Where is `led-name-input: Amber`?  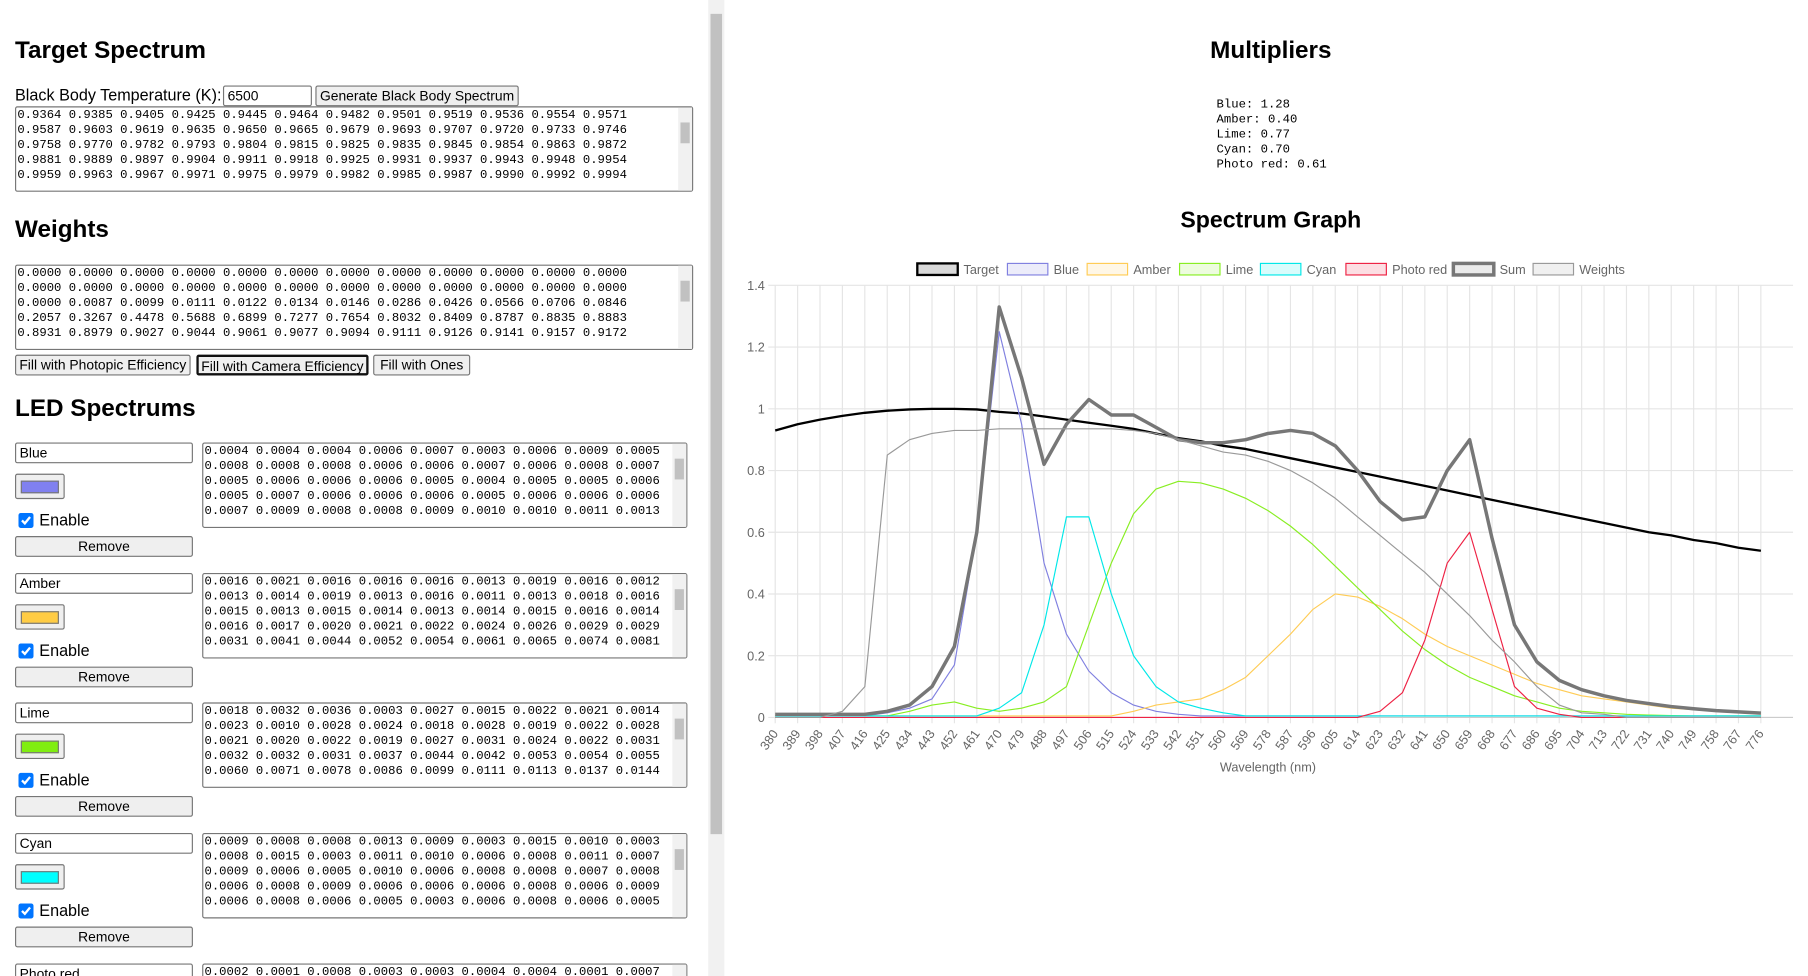 led-name-input: Amber is located at coordinates (104, 583).